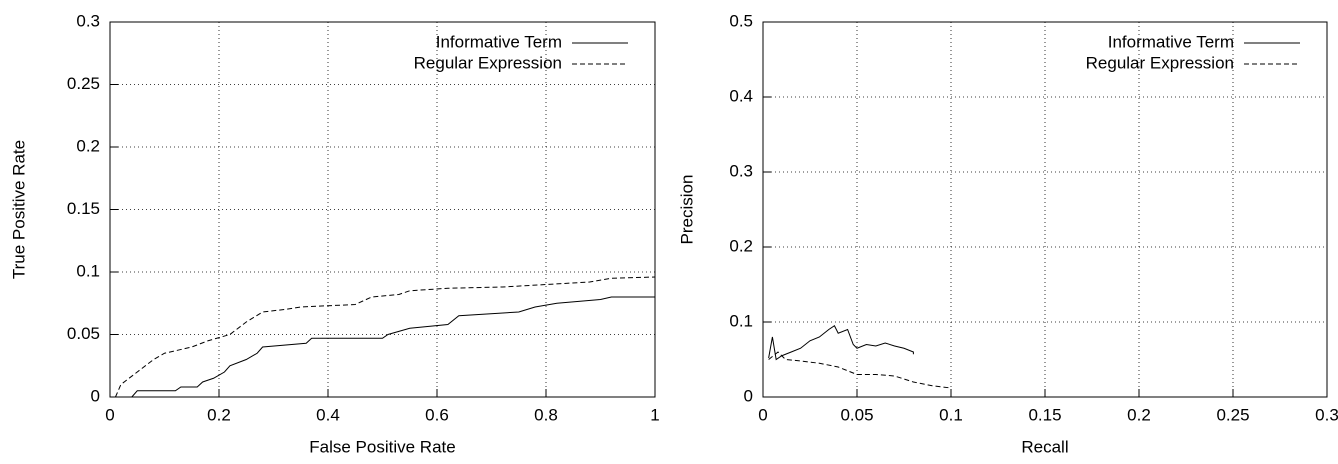 This screenshot has width=1338, height=464. Describe the element at coordinates (382, 446) in the screenshot. I see `x-axis-label: False Positive Rate` at that location.